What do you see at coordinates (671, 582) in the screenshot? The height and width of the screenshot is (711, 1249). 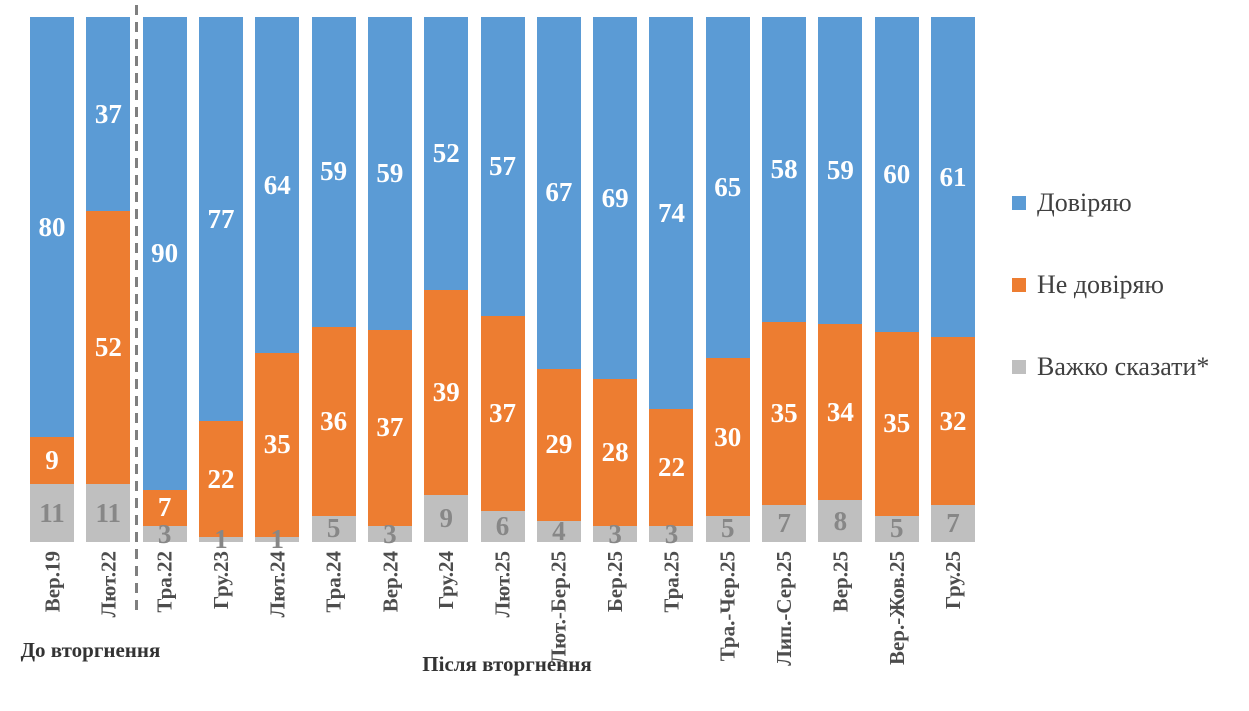 I see `x-axis-label: Тра.25` at bounding box center [671, 582].